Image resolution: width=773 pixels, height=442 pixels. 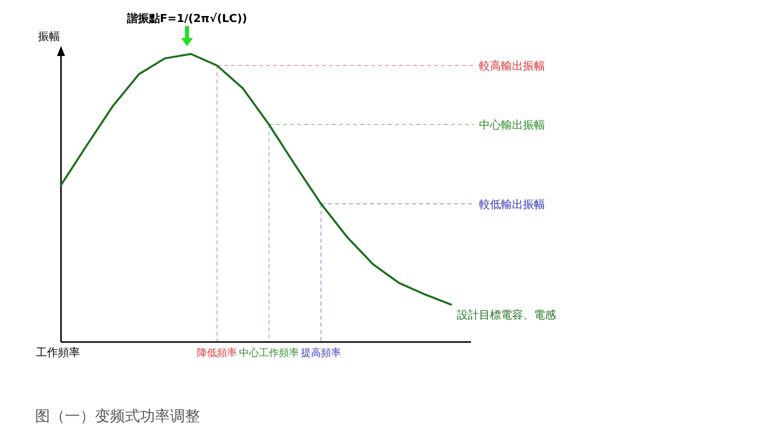 What do you see at coordinates (321, 353) in the screenshot?
I see `x-tick-label: 提高頻率` at bounding box center [321, 353].